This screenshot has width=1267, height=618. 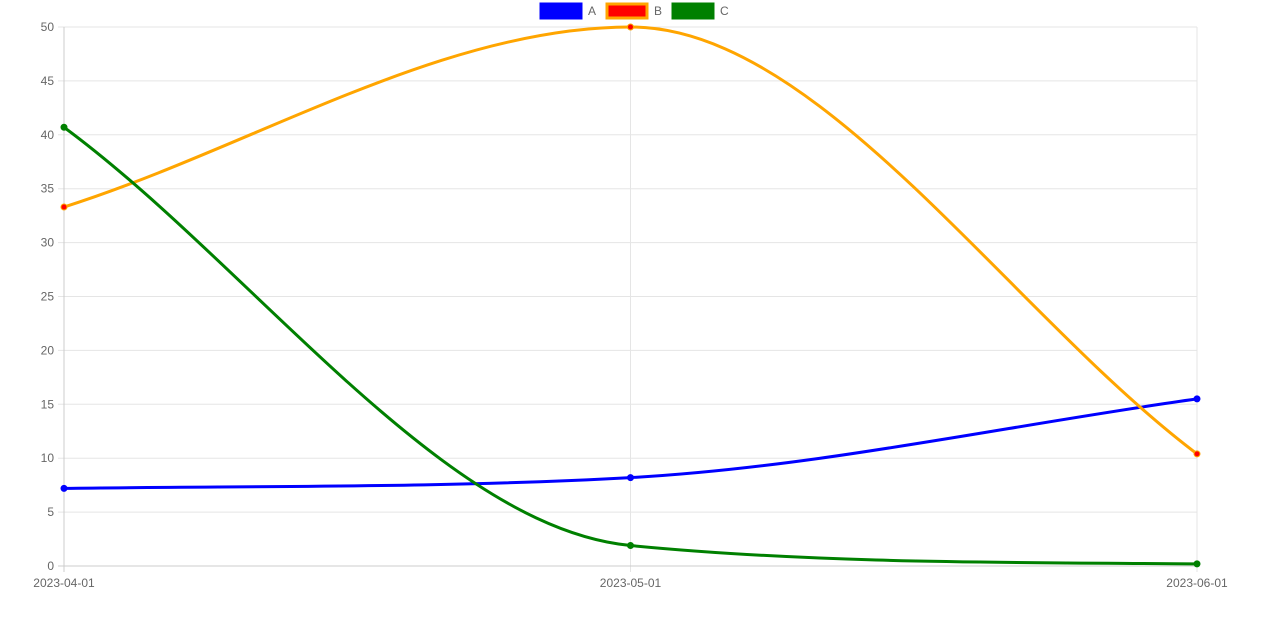 I want to click on legend-item-b: B, so click(x=633, y=11).